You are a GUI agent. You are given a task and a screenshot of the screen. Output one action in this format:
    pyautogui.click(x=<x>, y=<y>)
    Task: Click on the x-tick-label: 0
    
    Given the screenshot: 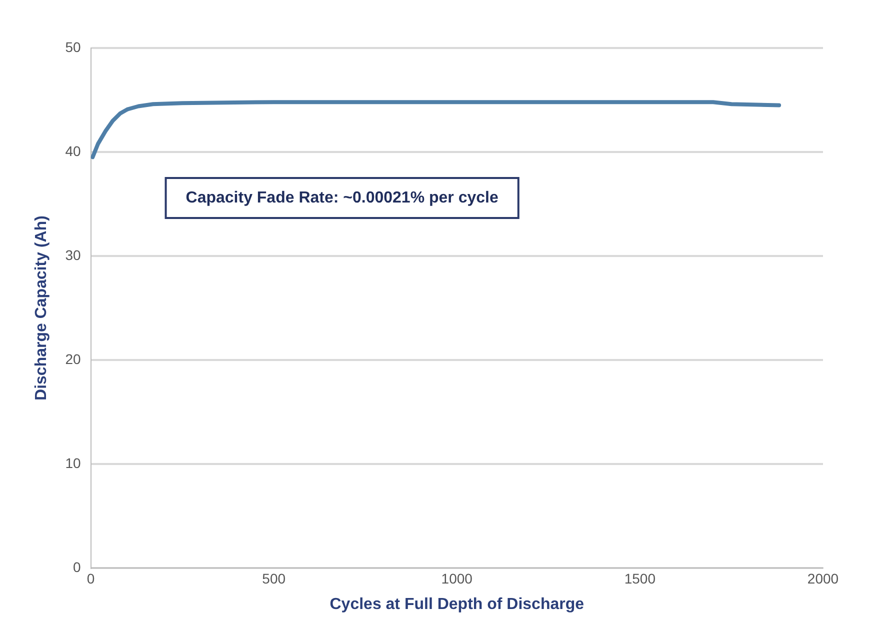 What is the action you would take?
    pyautogui.click(x=90, y=578)
    